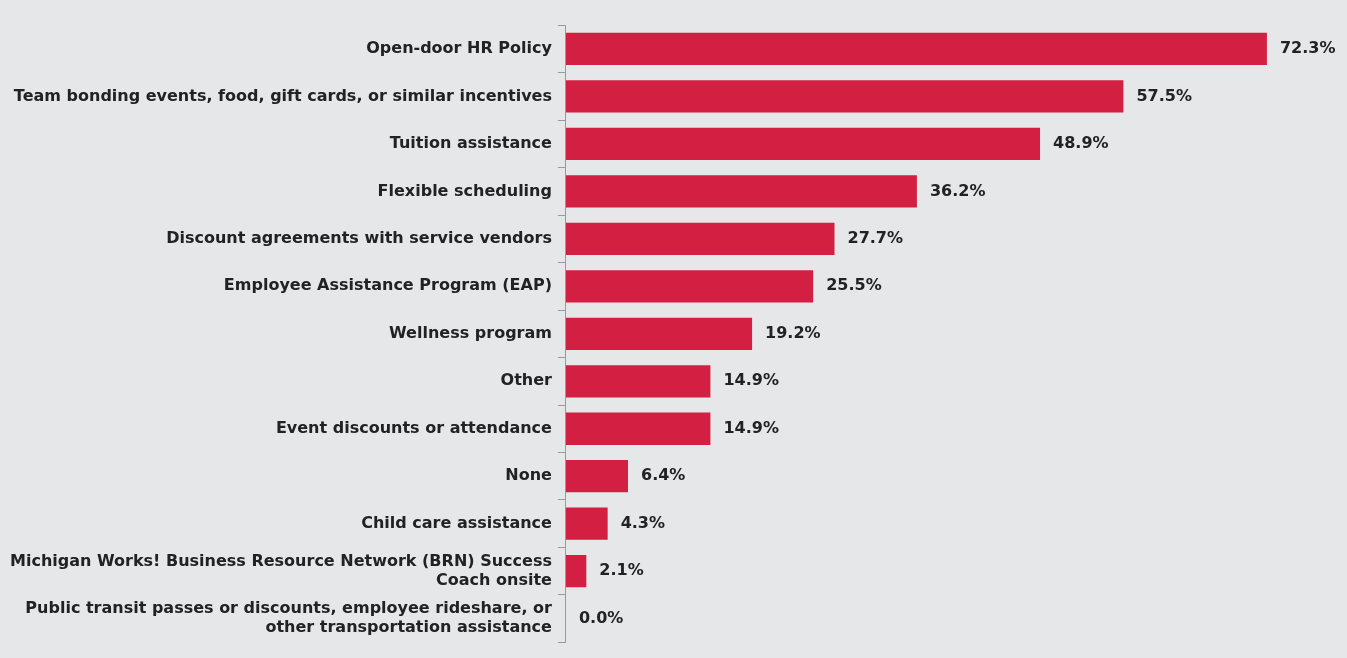 This screenshot has height=658, width=1347. What do you see at coordinates (414, 427) in the screenshot?
I see `y-tick-label: Event discounts or attendance` at bounding box center [414, 427].